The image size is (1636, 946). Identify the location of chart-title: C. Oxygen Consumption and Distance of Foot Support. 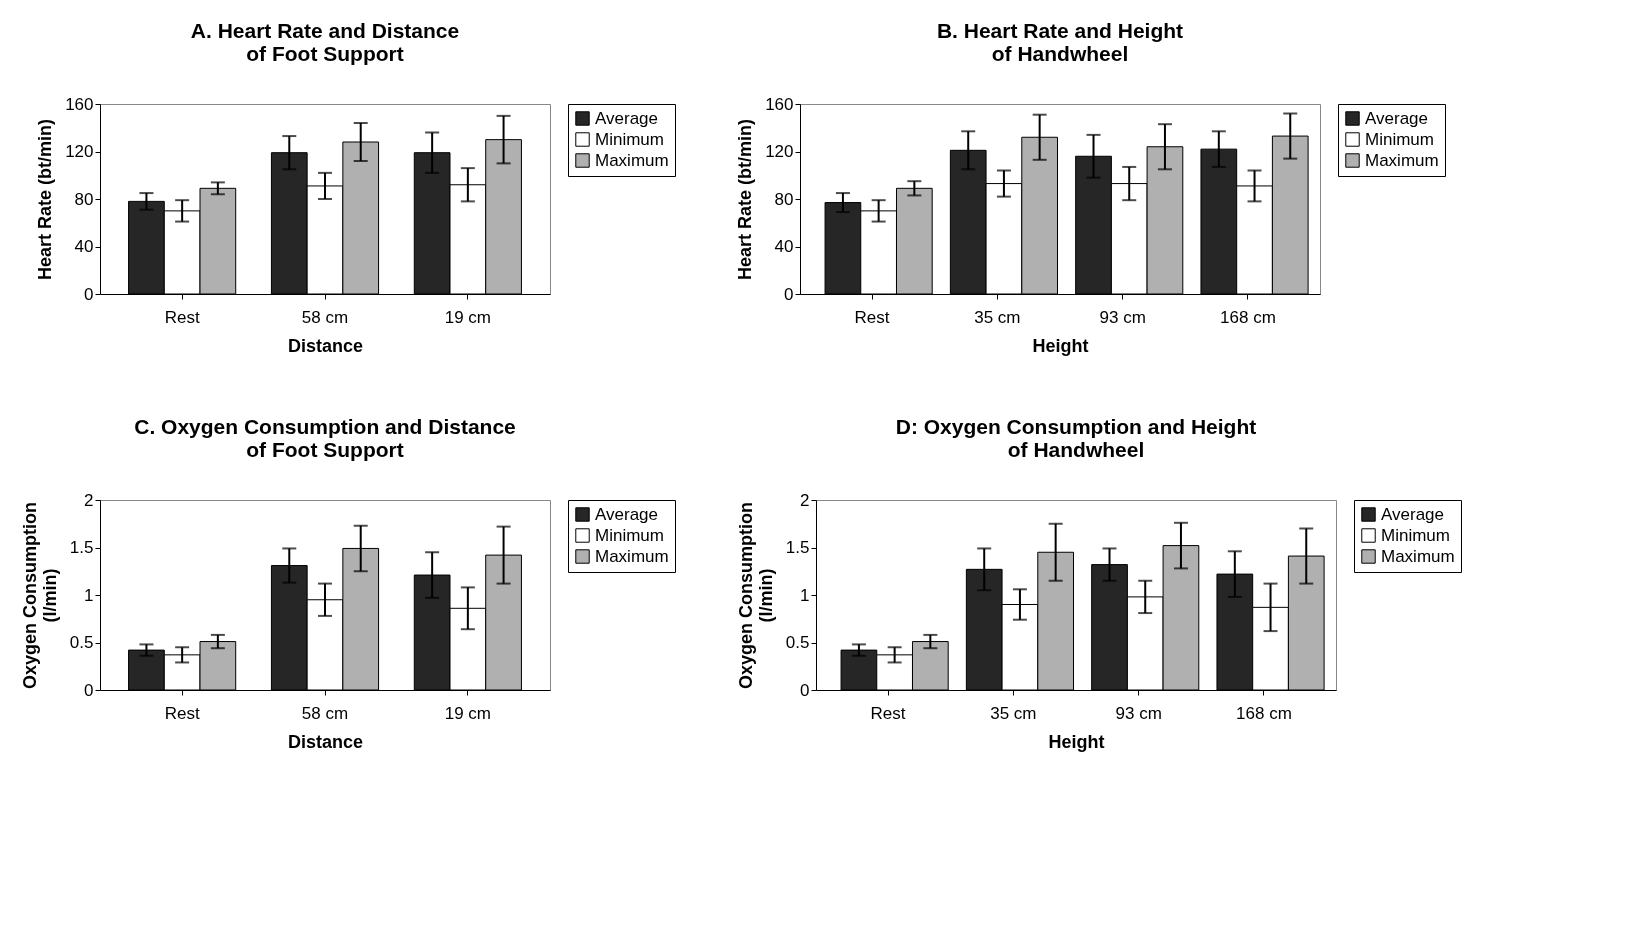
(325, 438).